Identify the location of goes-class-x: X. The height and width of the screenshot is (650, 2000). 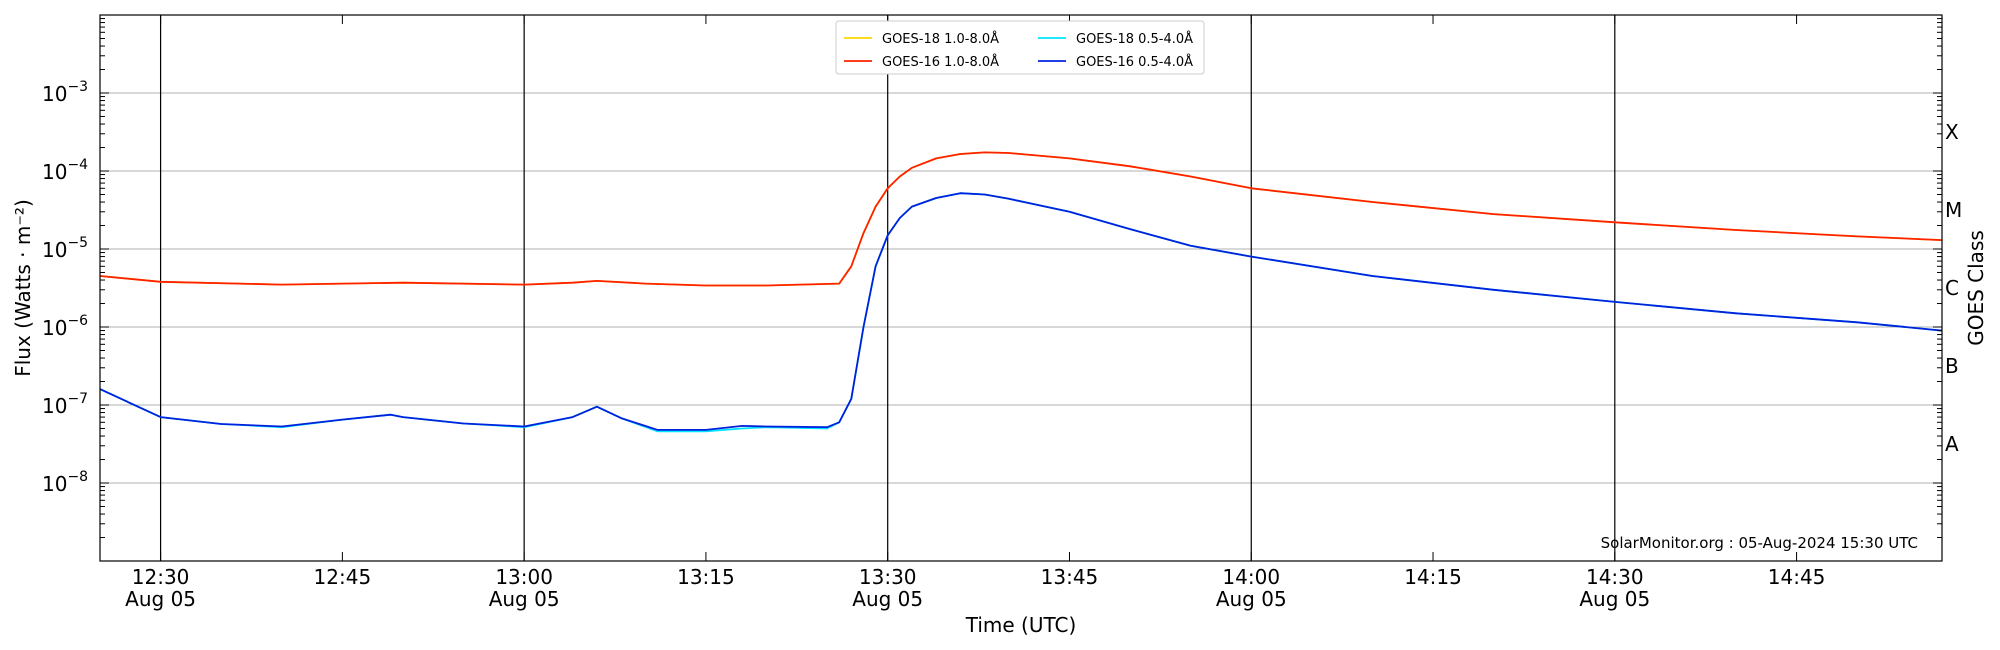
(1952, 132).